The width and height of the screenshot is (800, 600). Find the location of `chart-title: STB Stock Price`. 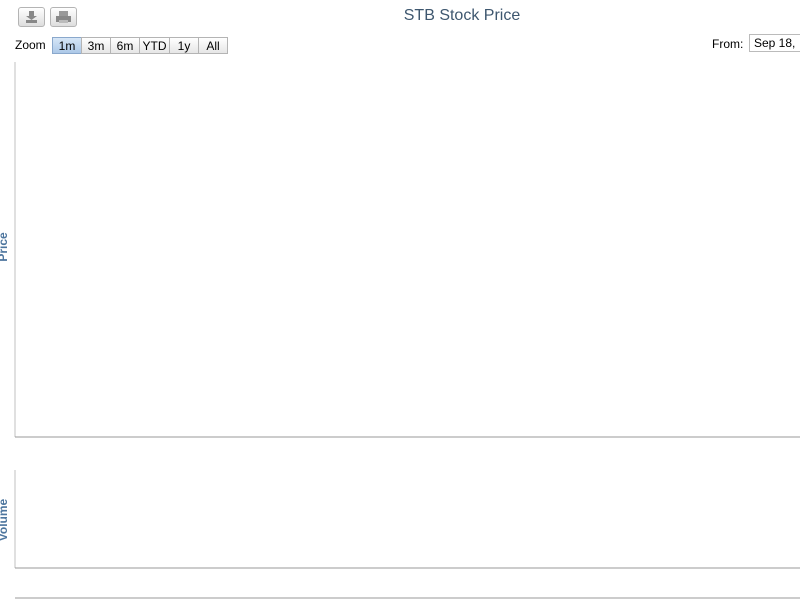

chart-title: STB Stock Price is located at coordinates (462, 15).